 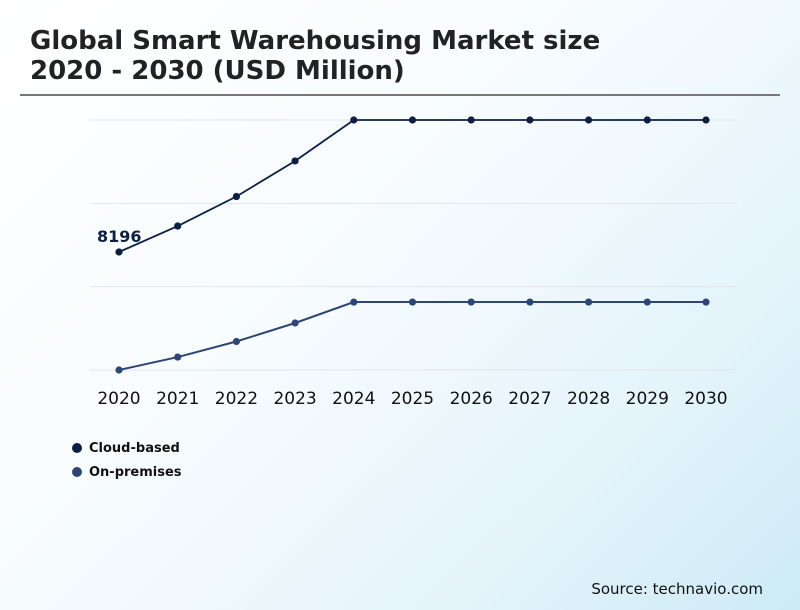 What do you see at coordinates (529, 399) in the screenshot?
I see `x-tick-label: 2027` at bounding box center [529, 399].